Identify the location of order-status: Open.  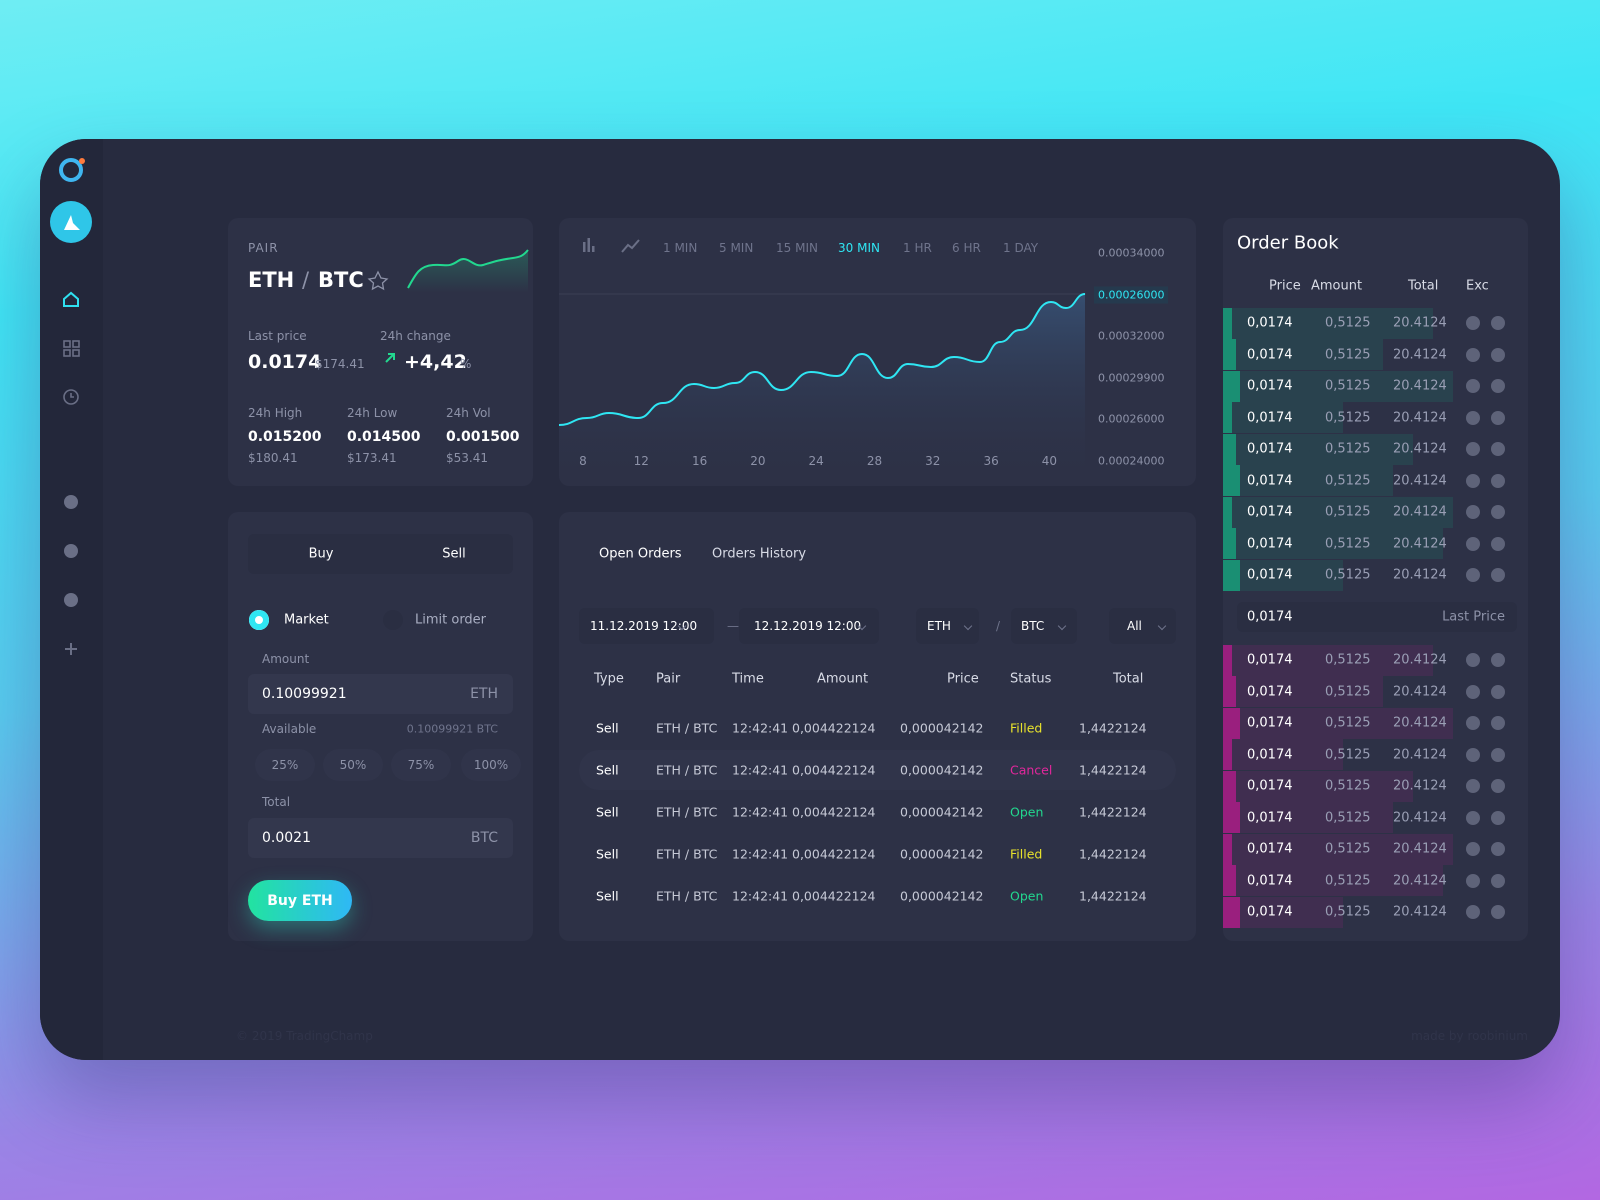
(1027, 812).